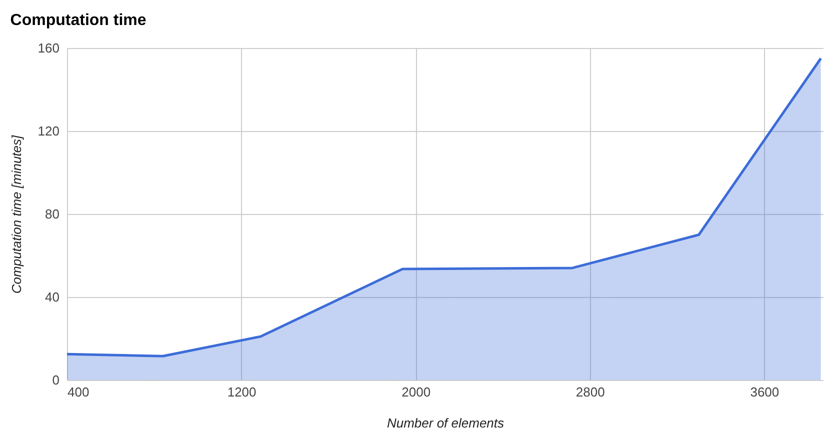 The image size is (825, 438). Describe the element at coordinates (49, 131) in the screenshot. I see `y-tick-label: 120` at that location.